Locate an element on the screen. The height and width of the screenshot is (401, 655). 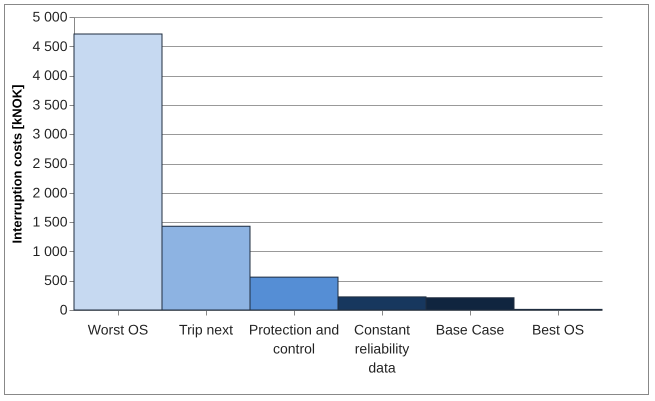
y-tick-label: 3 500 is located at coordinates (50, 104).